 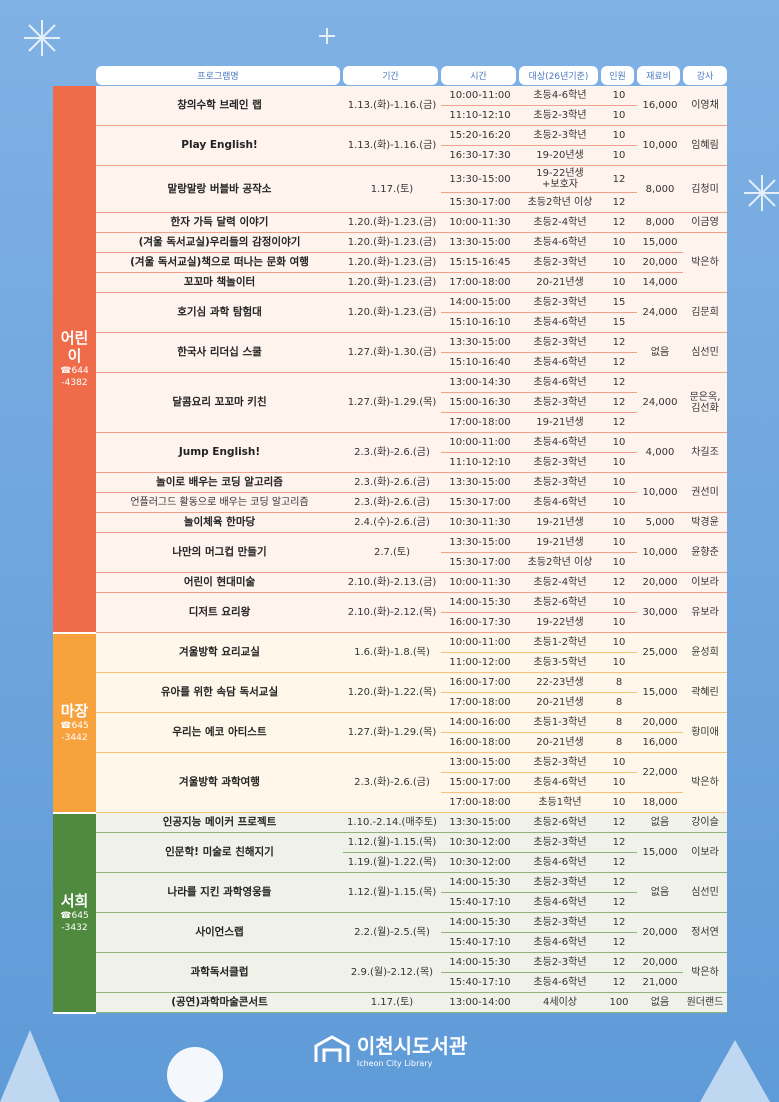 I want to click on cell: 겨울방학 과학여행, so click(x=219, y=782).